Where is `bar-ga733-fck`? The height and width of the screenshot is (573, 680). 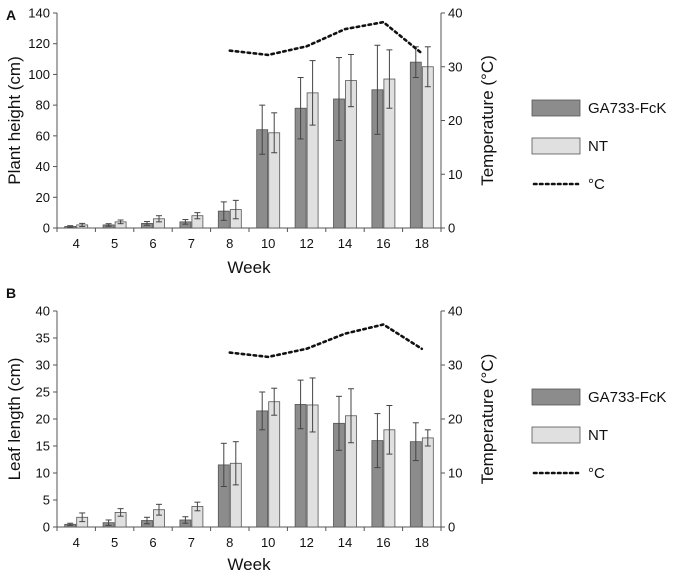
bar-ga733-fck is located at coordinates (415, 145).